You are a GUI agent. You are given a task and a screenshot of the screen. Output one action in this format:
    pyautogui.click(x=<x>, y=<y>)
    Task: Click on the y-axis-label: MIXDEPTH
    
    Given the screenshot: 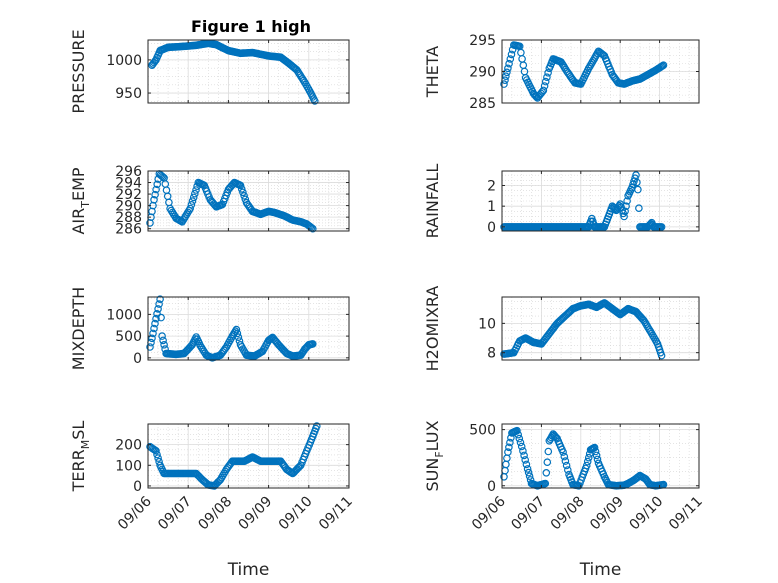 What is the action you would take?
    pyautogui.click(x=78, y=328)
    